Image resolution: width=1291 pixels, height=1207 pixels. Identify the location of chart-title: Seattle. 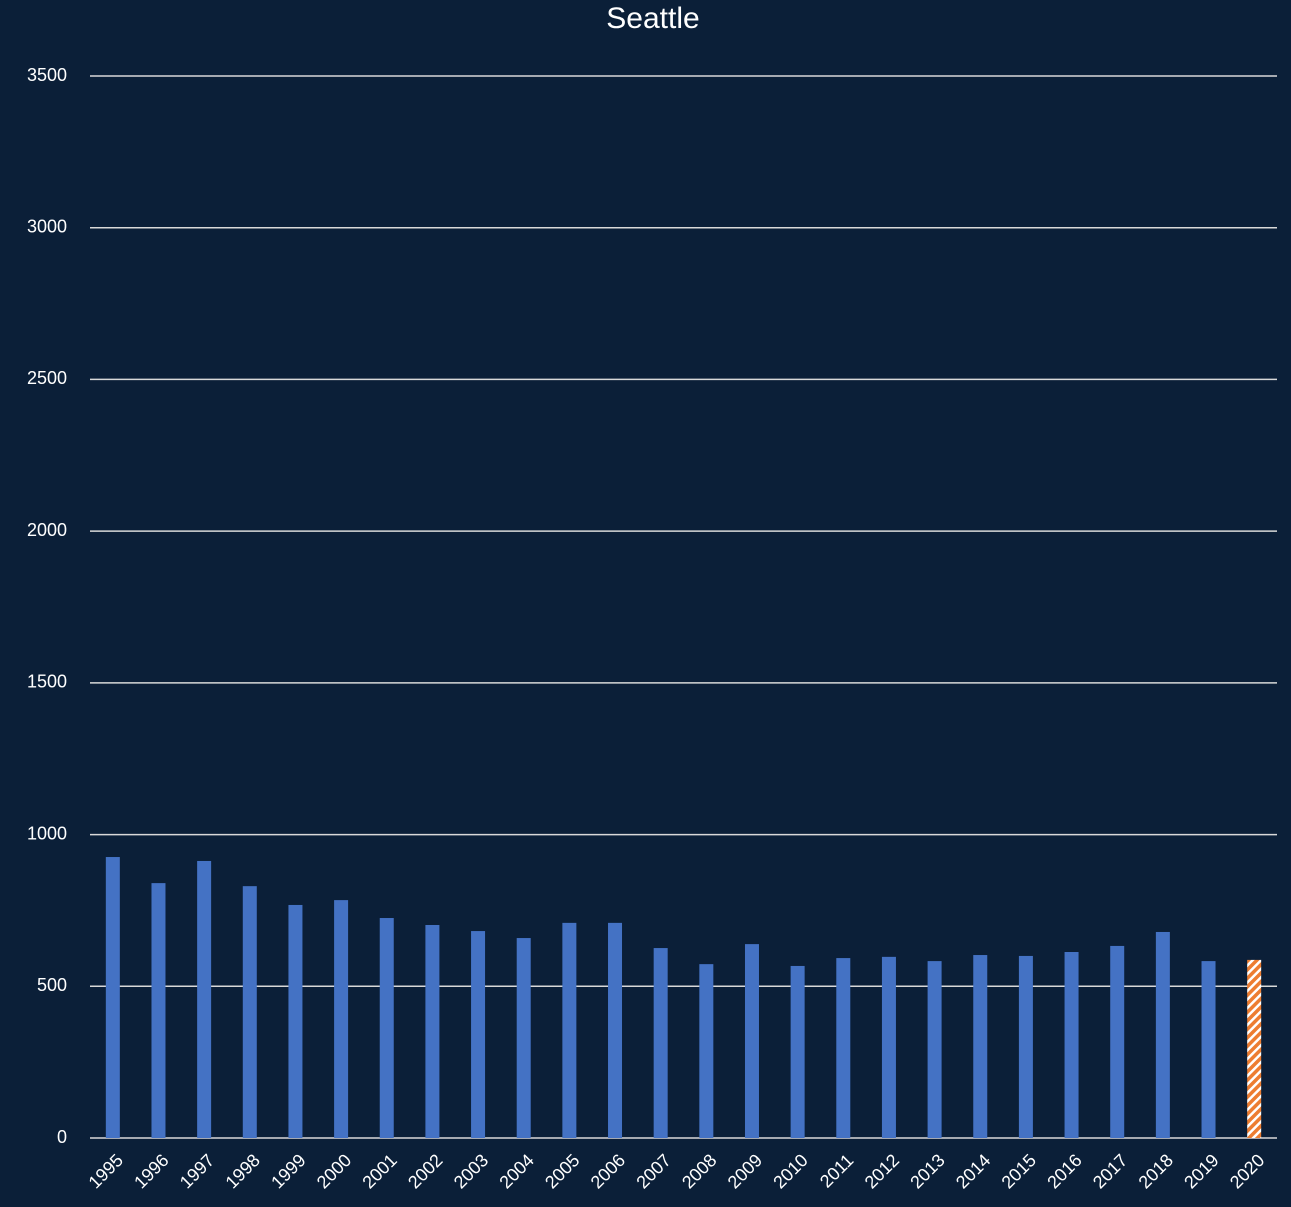
(652, 18).